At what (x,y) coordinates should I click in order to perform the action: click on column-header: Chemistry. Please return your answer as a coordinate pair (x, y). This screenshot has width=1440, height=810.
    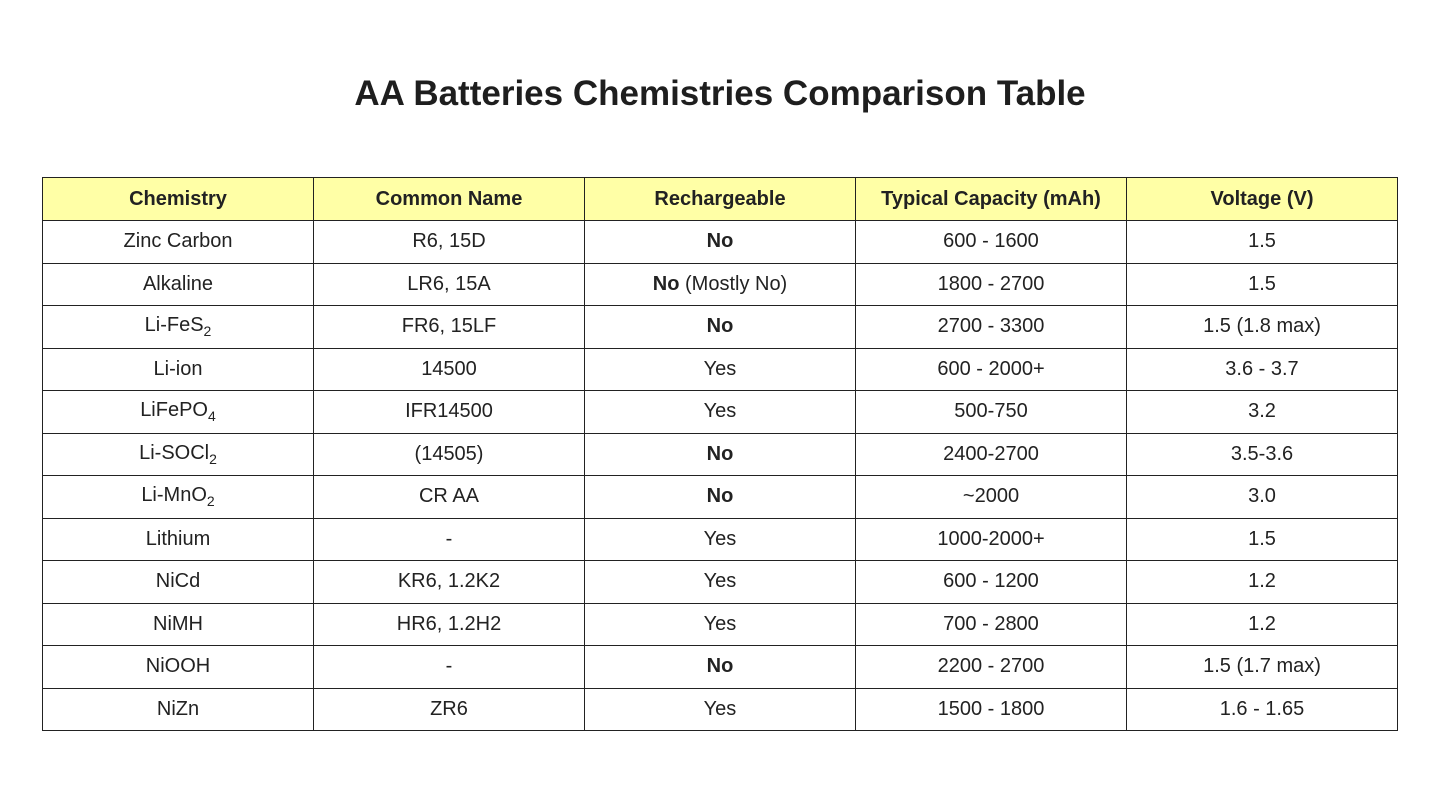
    Looking at the image, I should click on (178, 199).